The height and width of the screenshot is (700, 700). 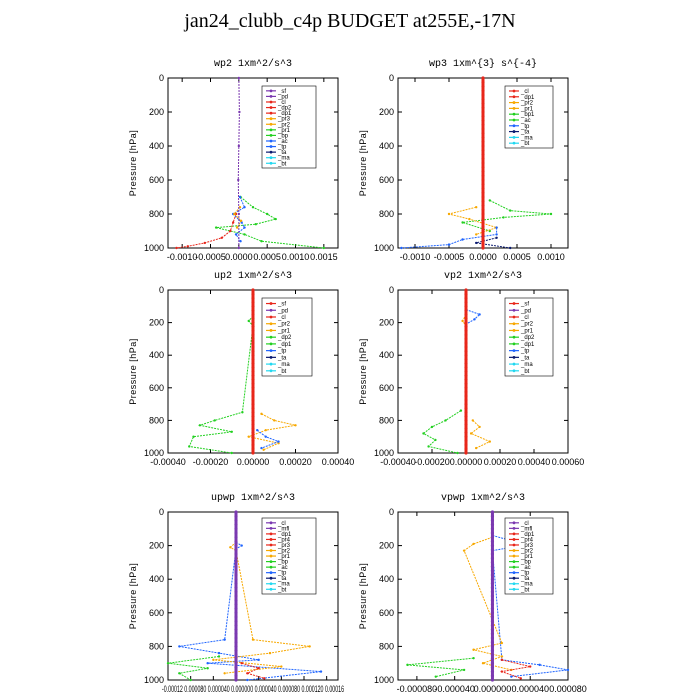 I want to click on x-tick-label: 0.0010, so click(x=296, y=257).